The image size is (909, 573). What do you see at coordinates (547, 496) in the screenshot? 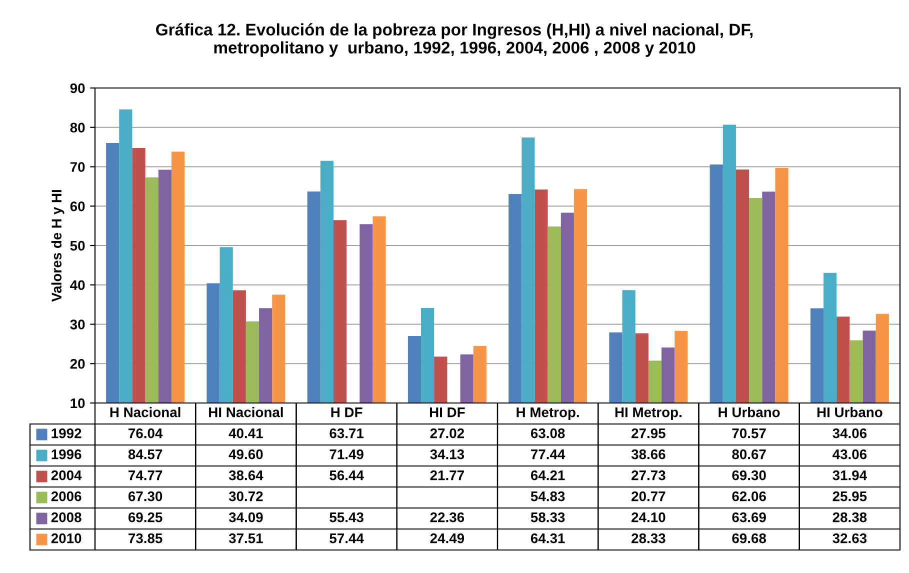
I see `text: 54.83` at bounding box center [547, 496].